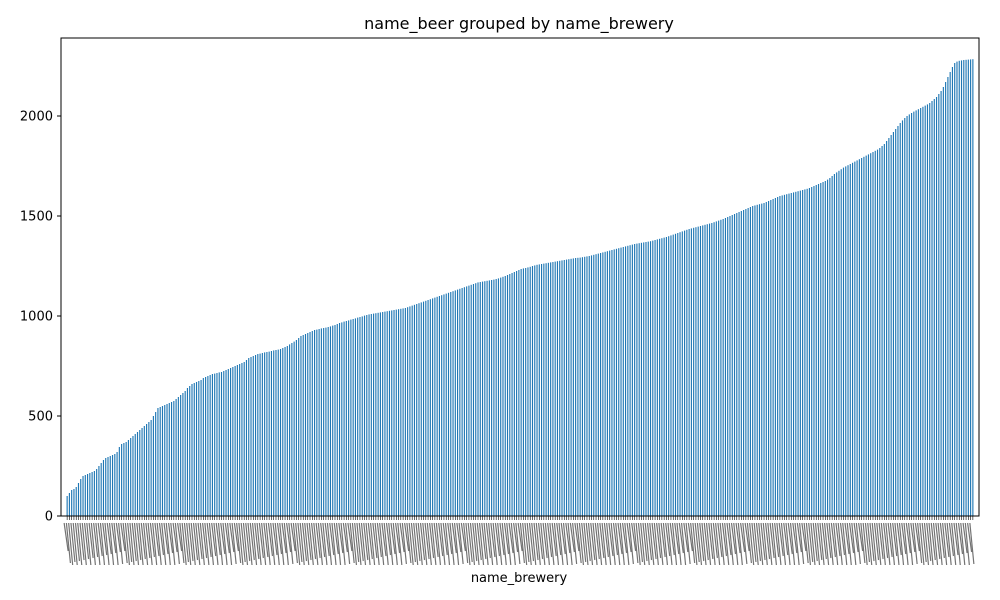  What do you see at coordinates (519, 24) in the screenshot?
I see `chart-title: name_beer grouped by name_brewery` at bounding box center [519, 24].